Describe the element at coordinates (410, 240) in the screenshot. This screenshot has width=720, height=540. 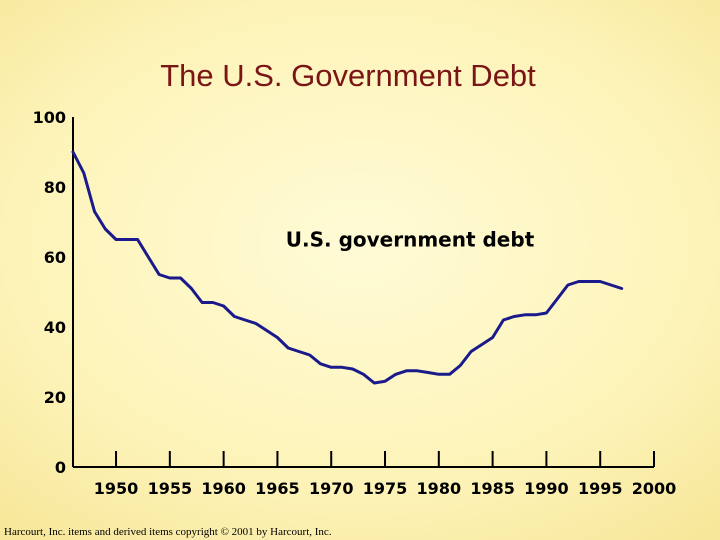
I see `series-label-us-government-debt: U.S. government debt` at that location.